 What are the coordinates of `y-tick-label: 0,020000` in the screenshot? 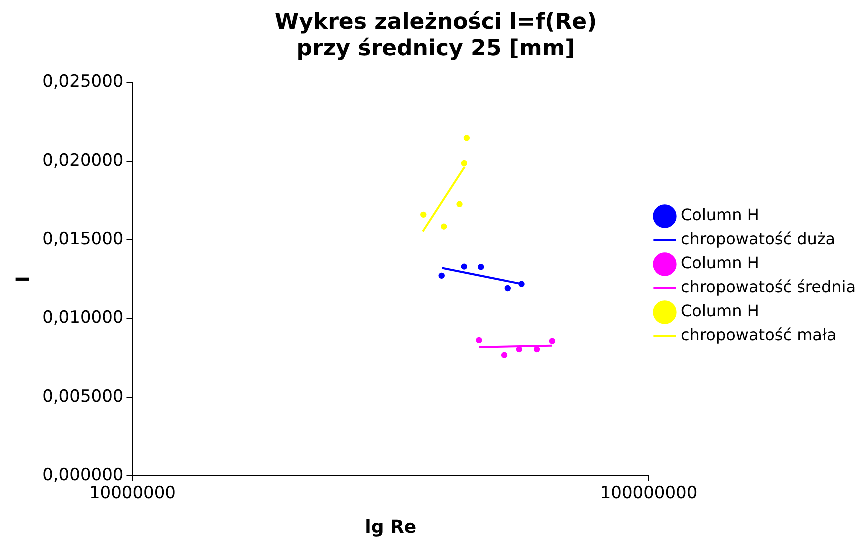 It's located at (83, 160).